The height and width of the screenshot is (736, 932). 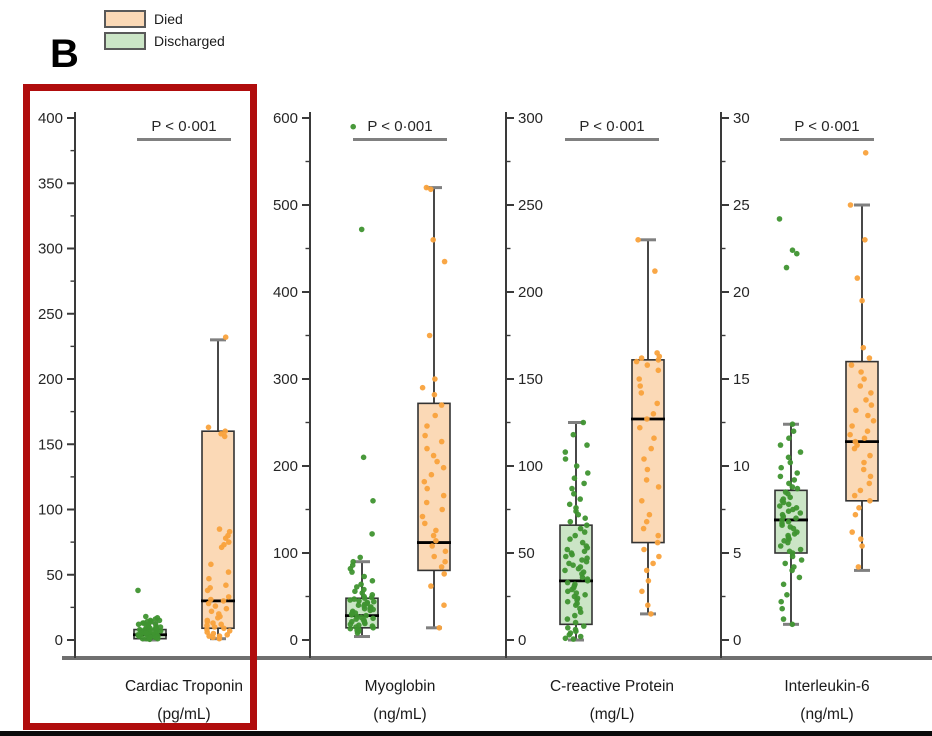 I want to click on figure-bottom-border, so click(x=466, y=733).